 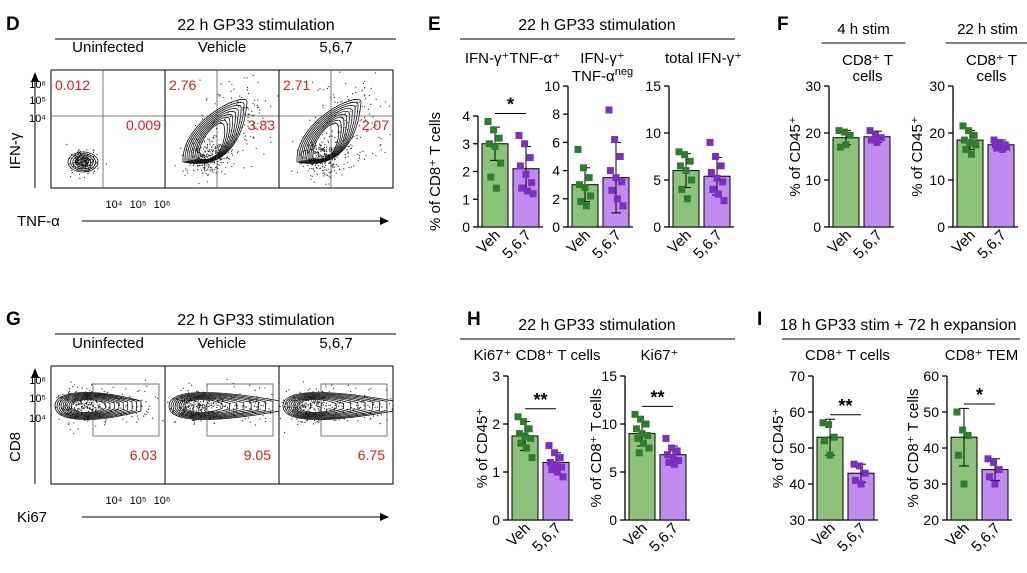 I want to click on y-tick-label: 0, so click(x=941, y=227).